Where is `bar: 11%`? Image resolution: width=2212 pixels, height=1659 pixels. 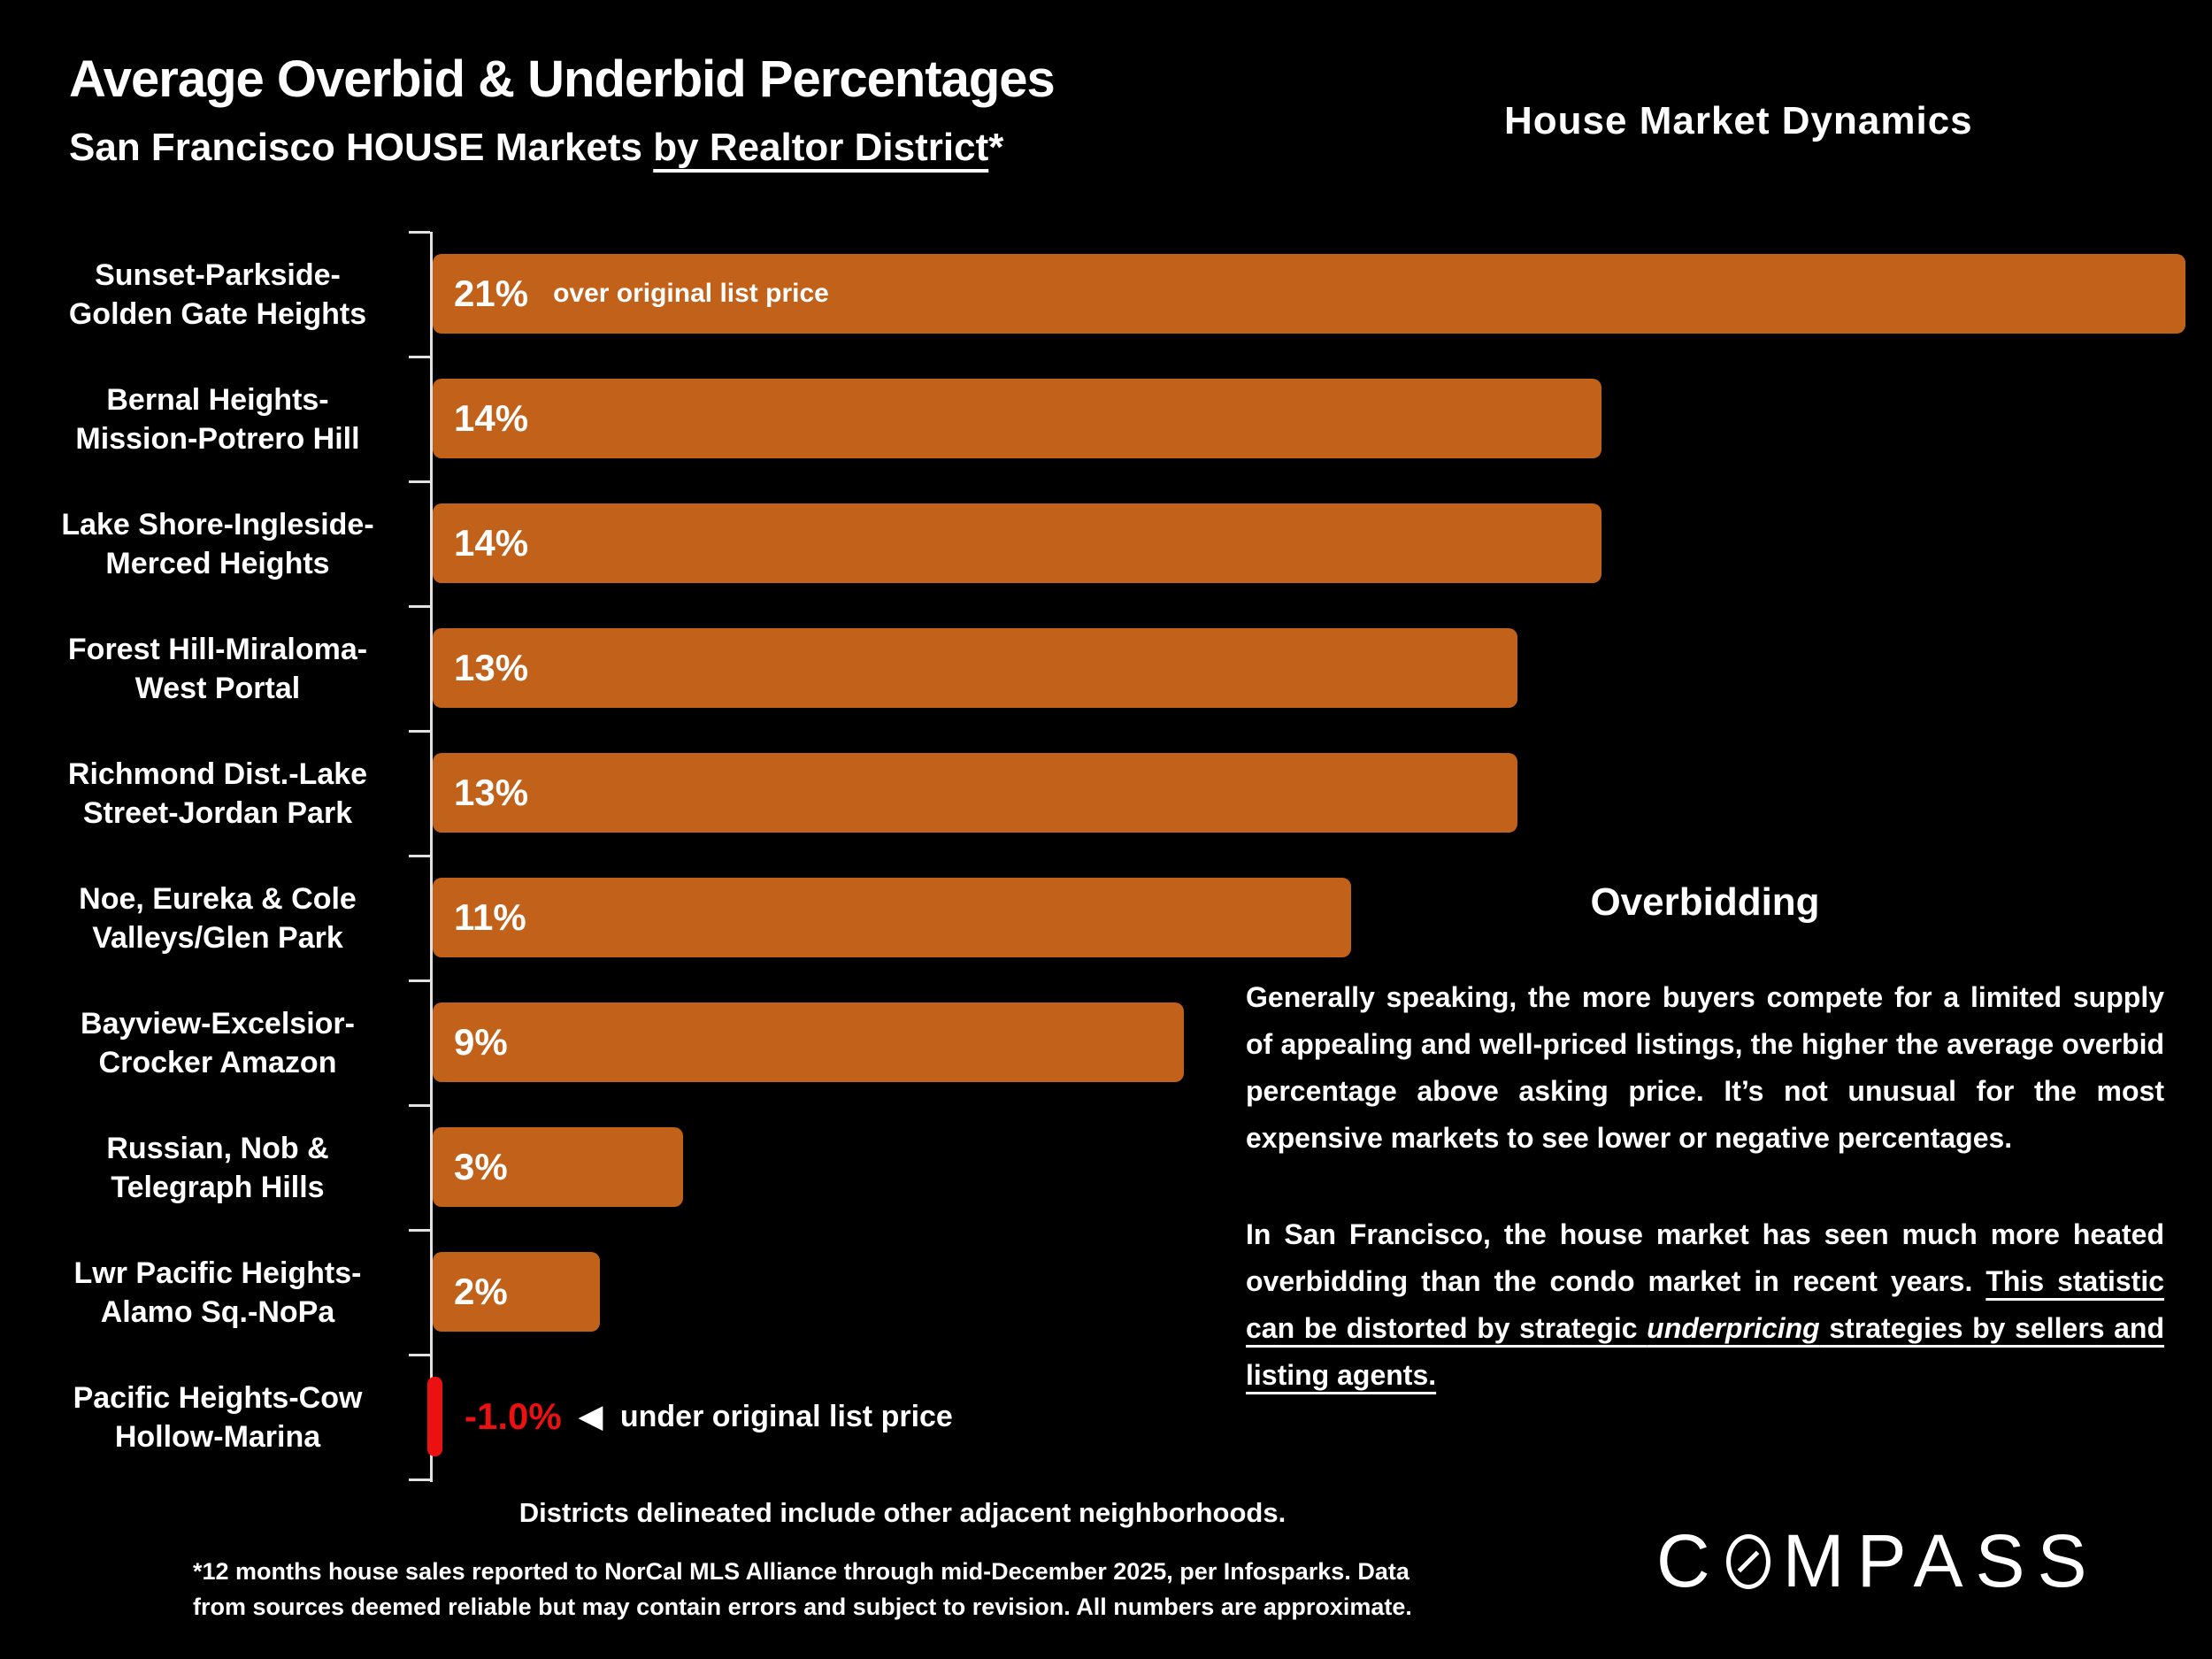 bar: 11% is located at coordinates (892, 918).